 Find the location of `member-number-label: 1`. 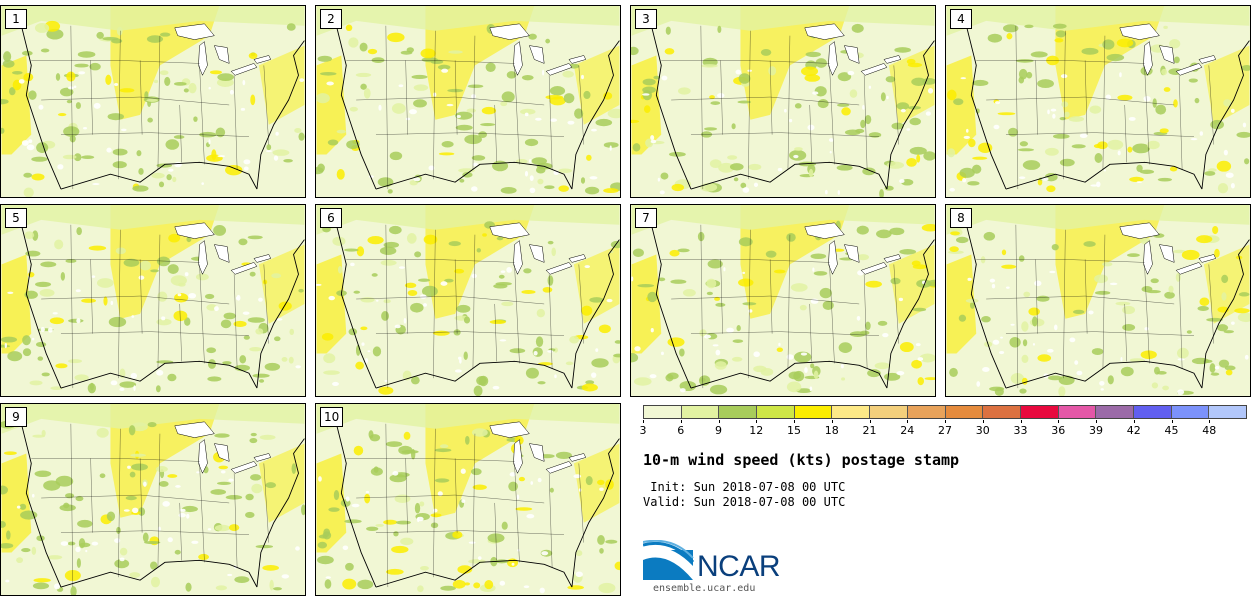

member-number-label: 1 is located at coordinates (16, 19).